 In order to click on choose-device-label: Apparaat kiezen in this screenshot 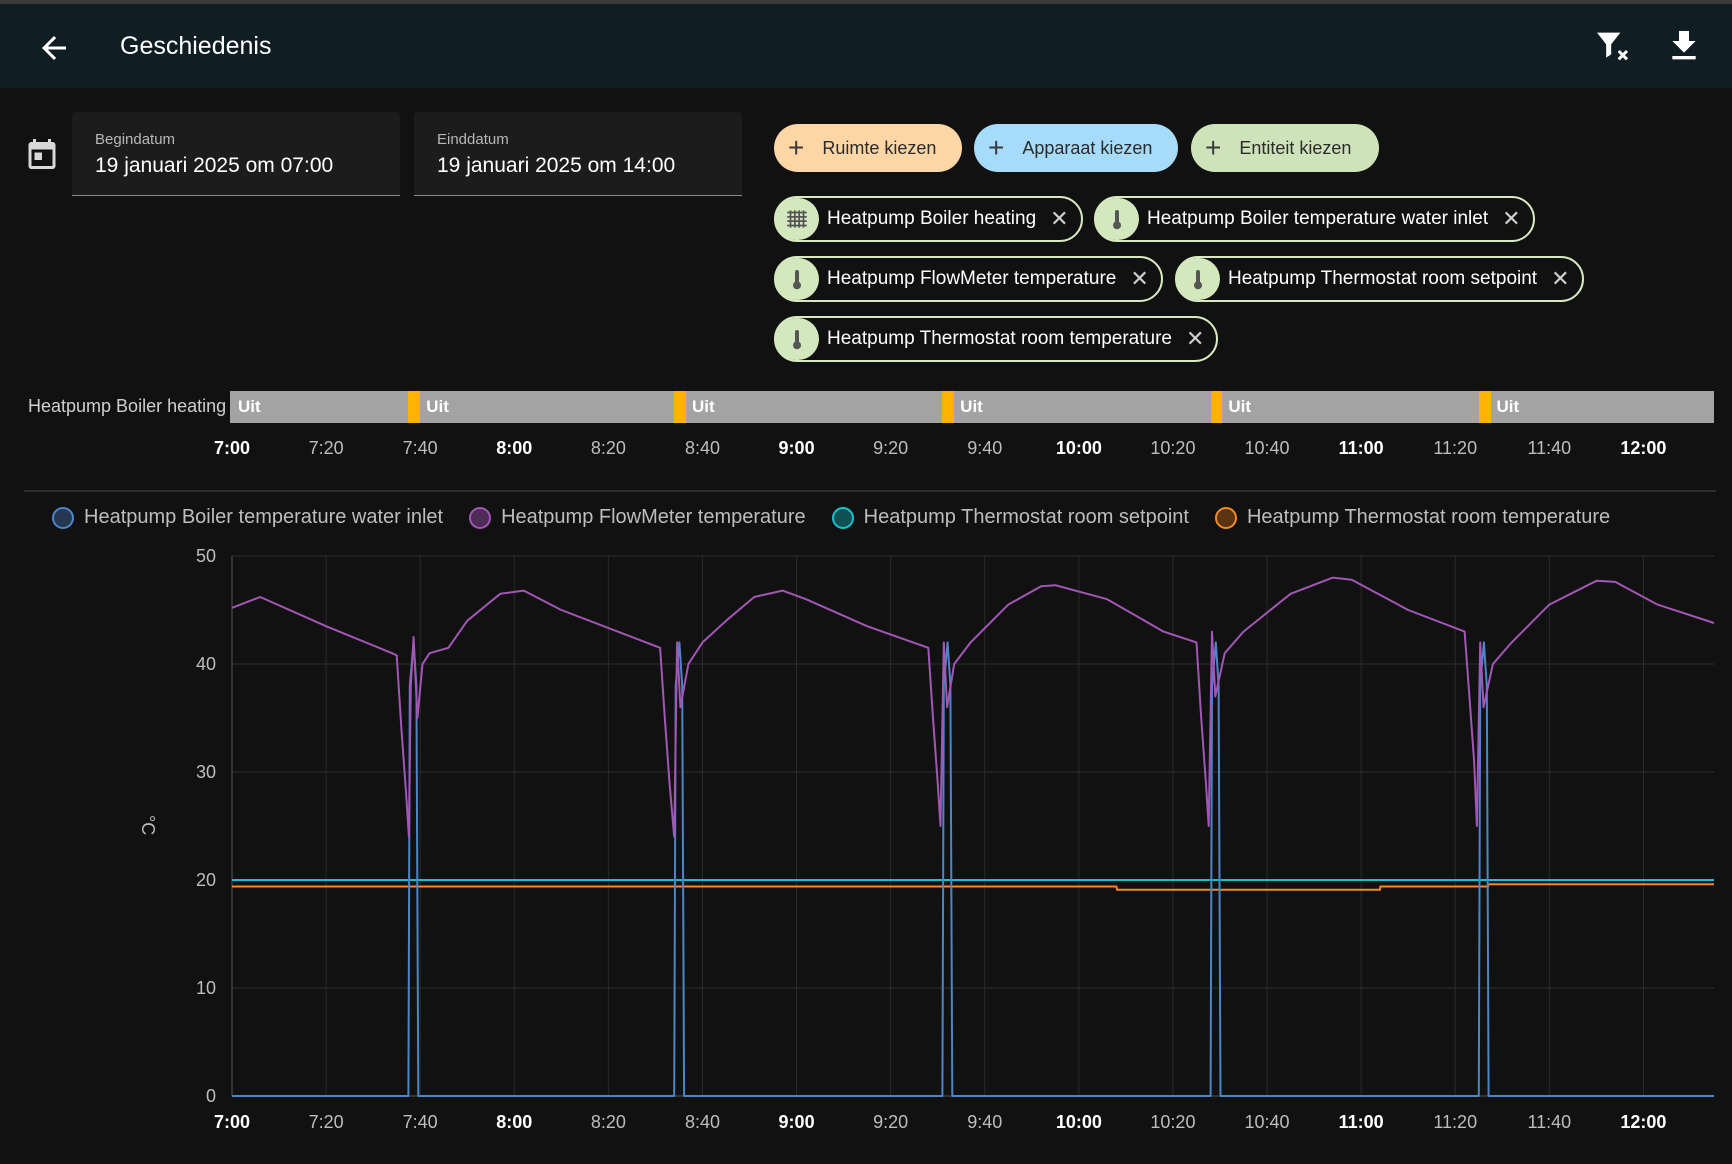, I will do `click(1087, 147)`.